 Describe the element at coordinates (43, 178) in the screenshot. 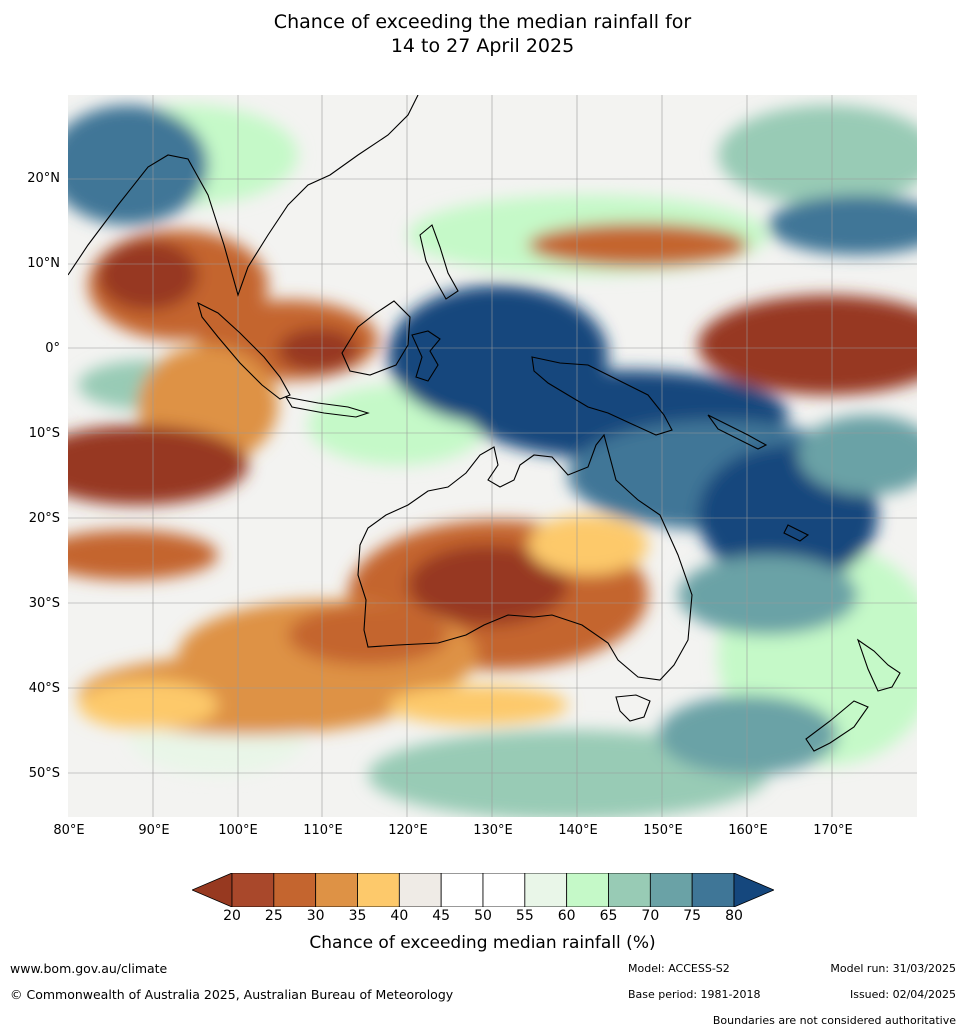

I see `lat-label-20n: 20°N` at that location.